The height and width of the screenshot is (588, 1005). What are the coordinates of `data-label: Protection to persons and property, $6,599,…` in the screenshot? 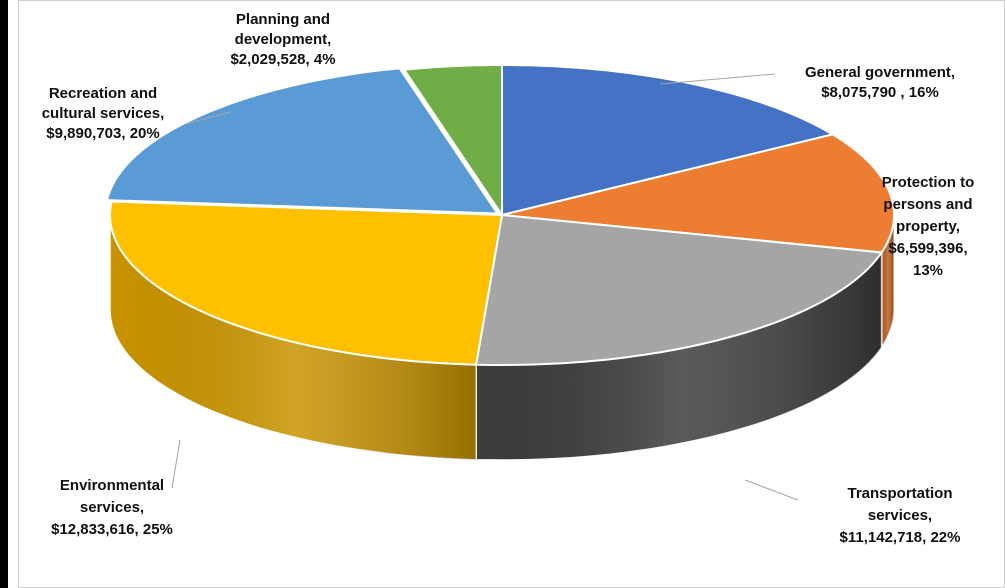 It's located at (928, 226).